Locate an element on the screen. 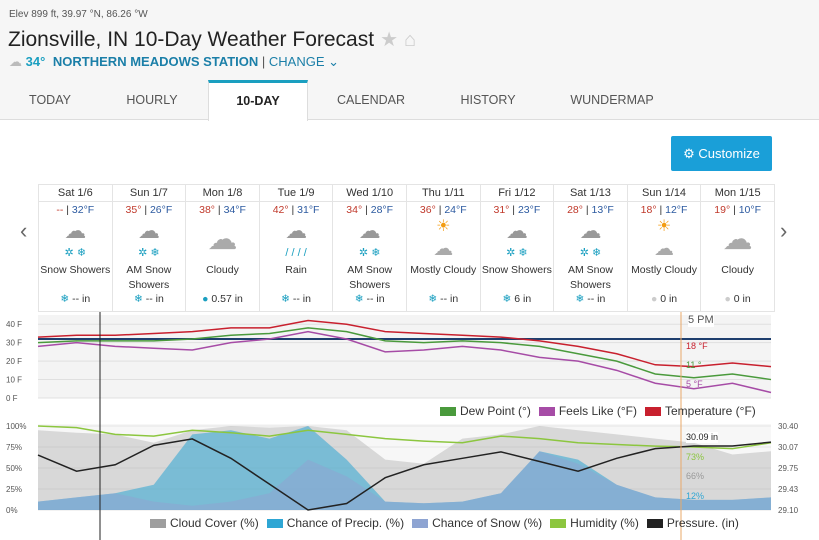 The image size is (819, 540). elevation-text: Elev 899 ft, 39.97 °N, 86.26 °W is located at coordinates (78, 14).